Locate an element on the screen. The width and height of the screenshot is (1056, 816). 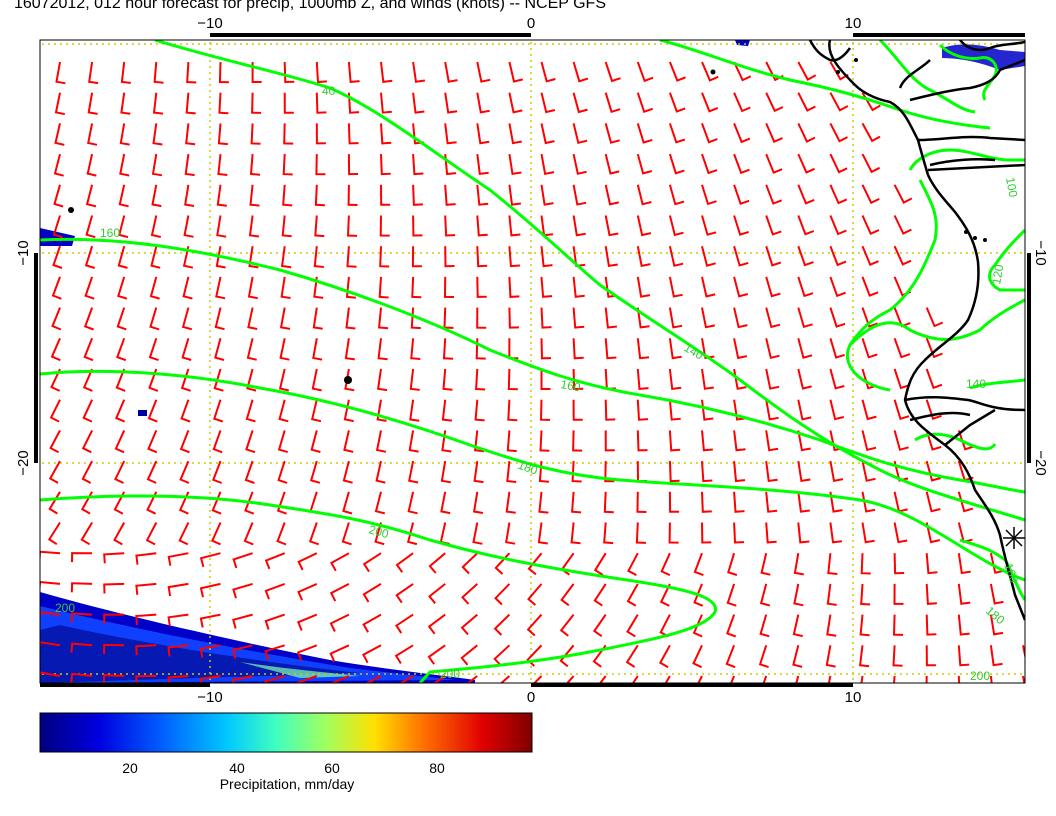
lat-tick-left: −10 is located at coordinates (23, 252).